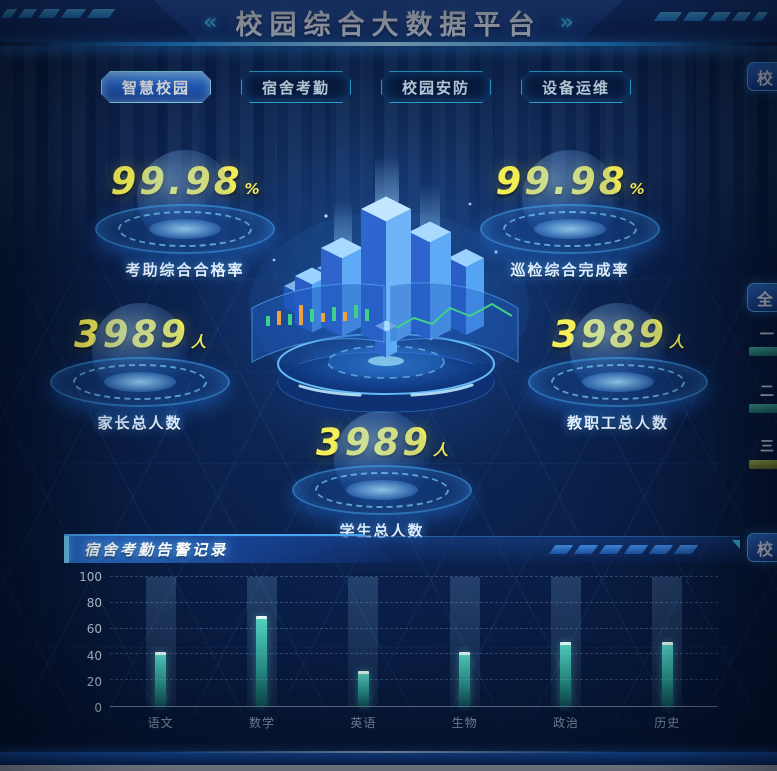 This screenshot has height=771, width=777. Describe the element at coordinates (454, 315) in the screenshot. I see `line-chart-ribbon` at that location.